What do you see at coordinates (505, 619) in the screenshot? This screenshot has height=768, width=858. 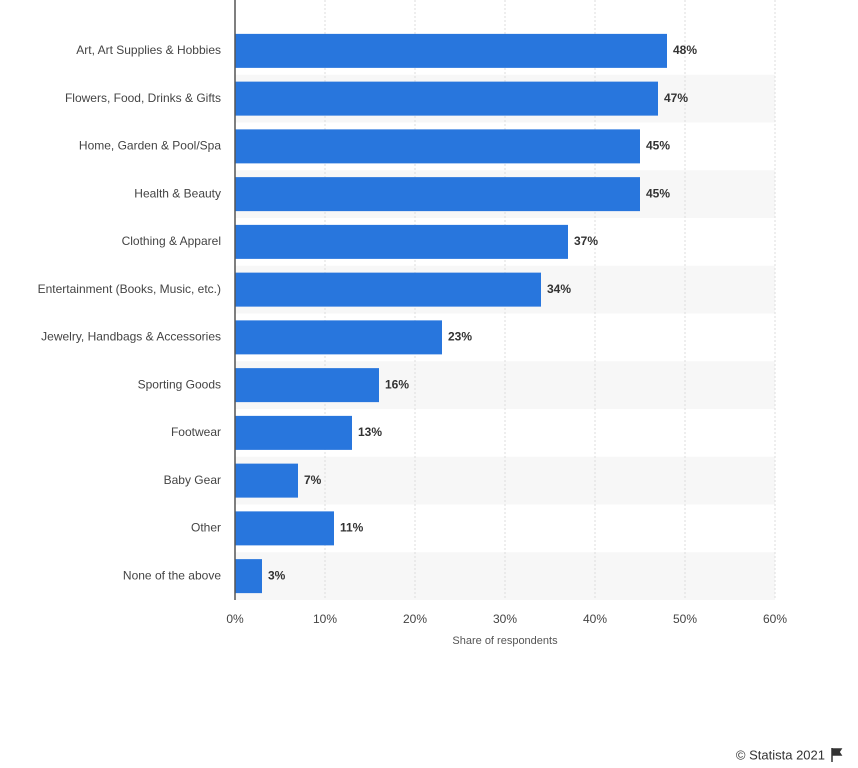 I see `x-tick-label: 30%` at bounding box center [505, 619].